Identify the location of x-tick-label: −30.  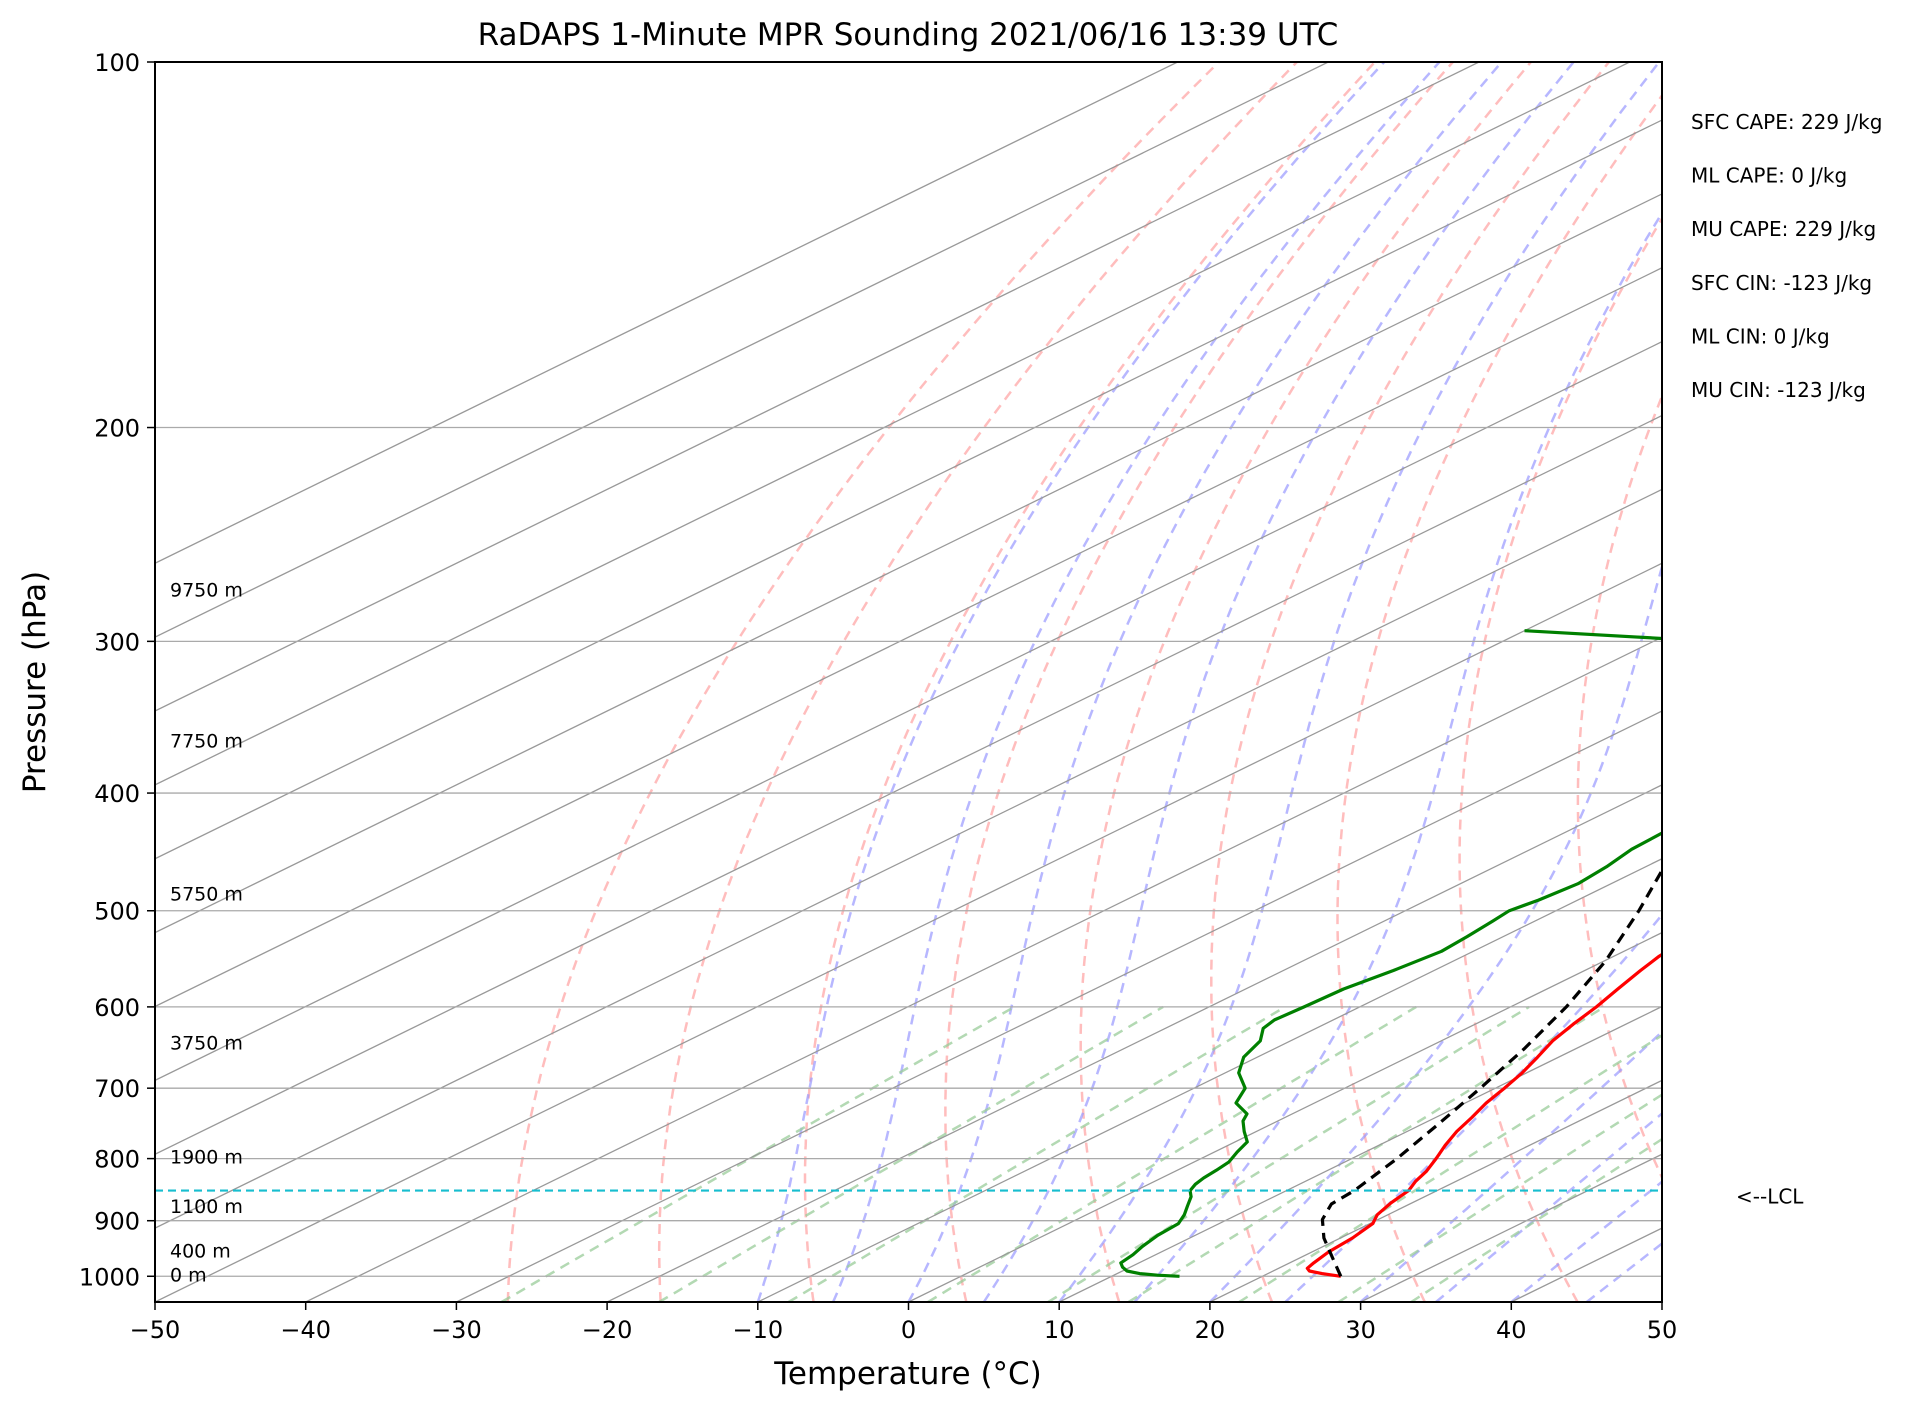
(456, 1330).